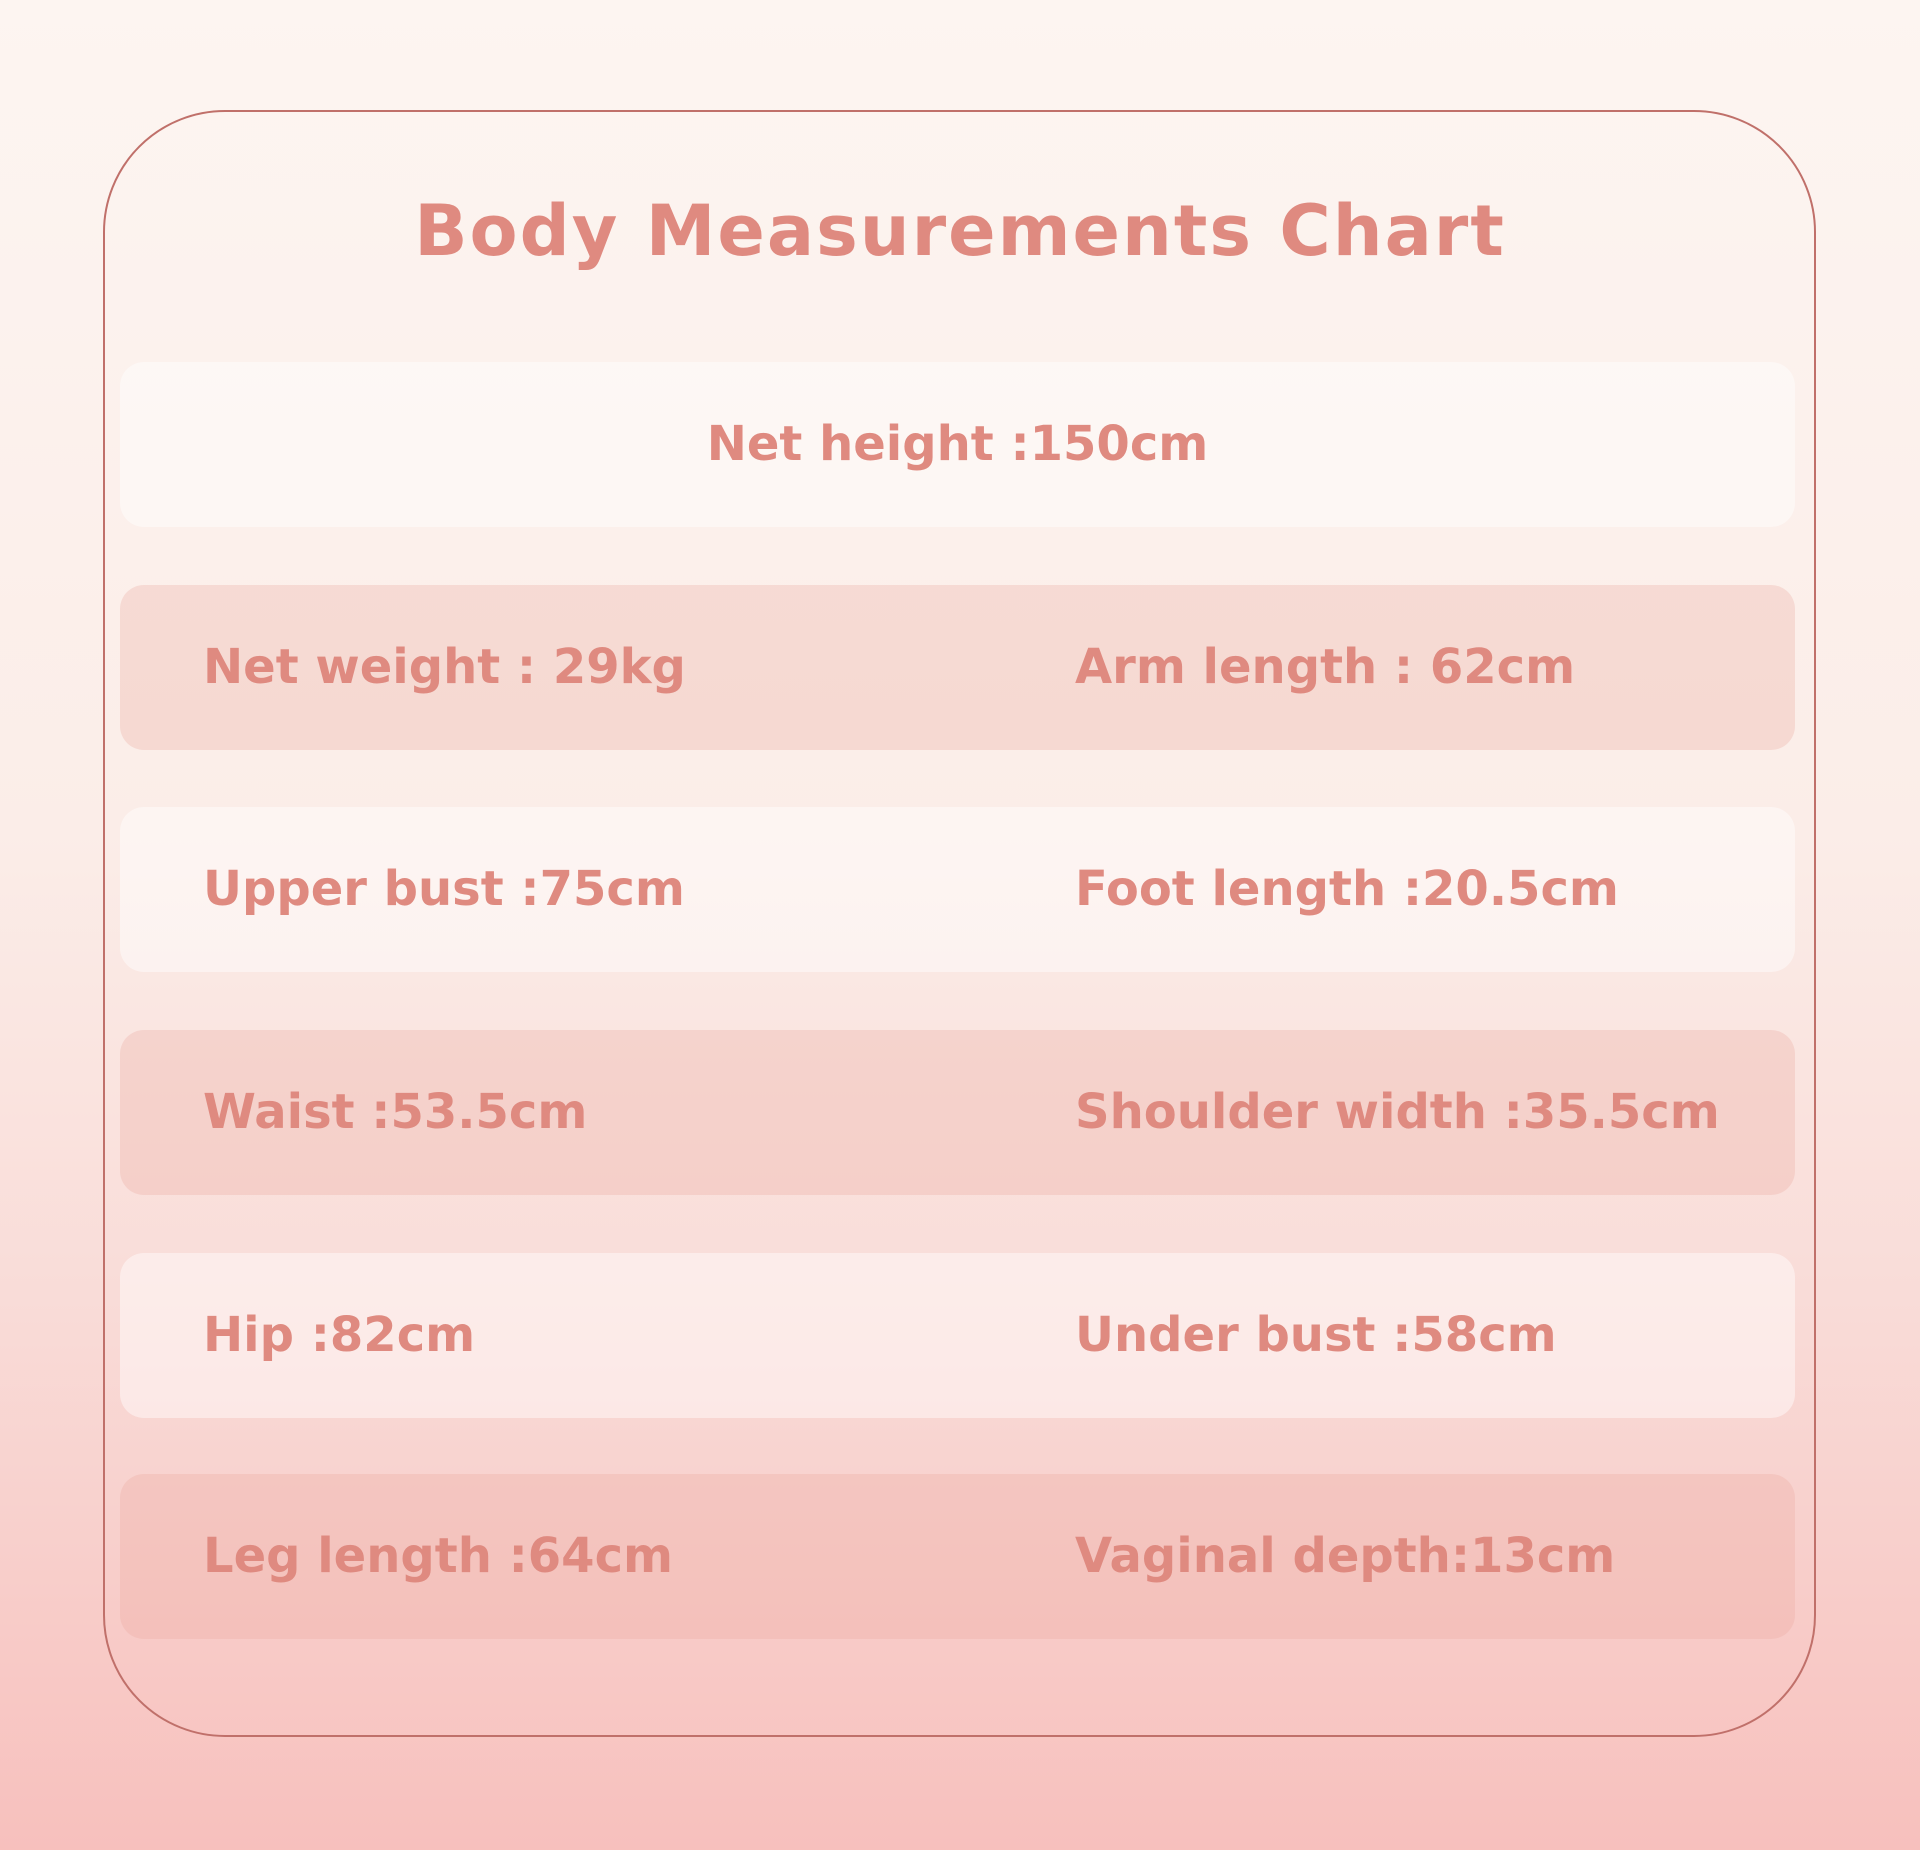 Image resolution: width=1920 pixels, height=1850 pixels. I want to click on row-bust-foot: Upper bust :75cm Foot length :20.5cm, so click(957, 889).